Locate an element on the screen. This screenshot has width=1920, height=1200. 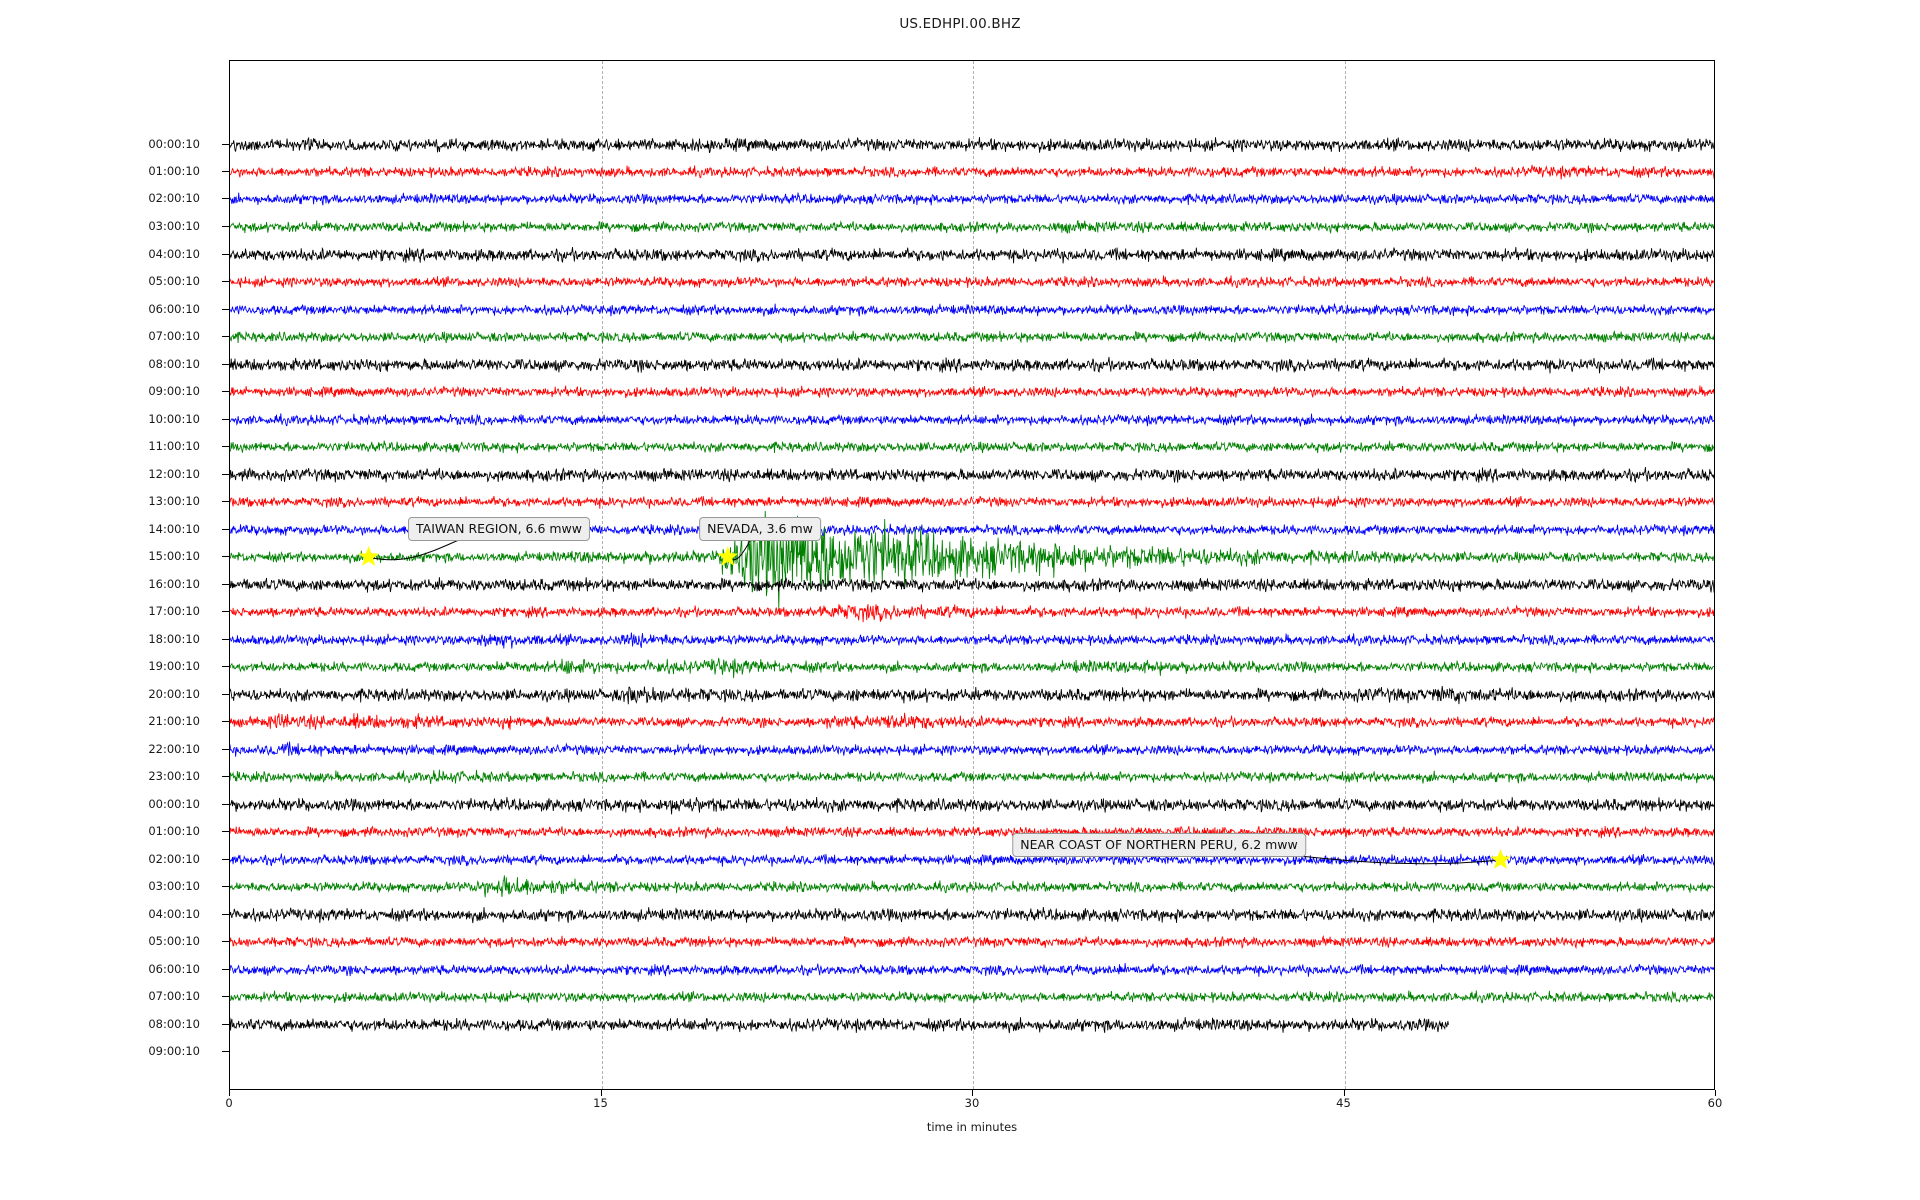
event-star-taiwan-region is located at coordinates (369, 556).